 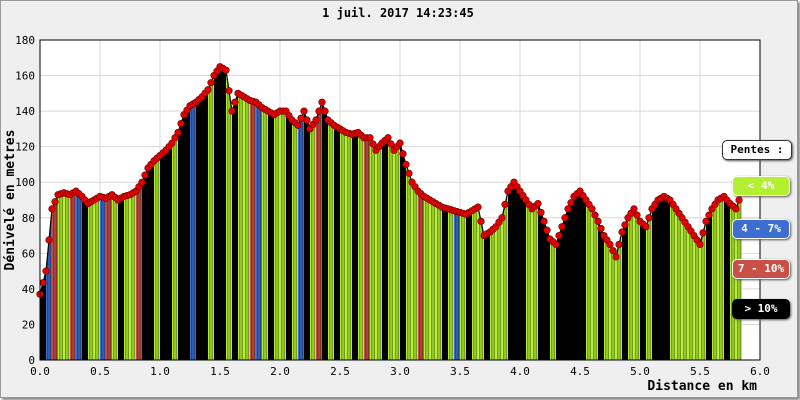 What do you see at coordinates (760, 371) in the screenshot?
I see `x-tick-label: 6.0` at bounding box center [760, 371].